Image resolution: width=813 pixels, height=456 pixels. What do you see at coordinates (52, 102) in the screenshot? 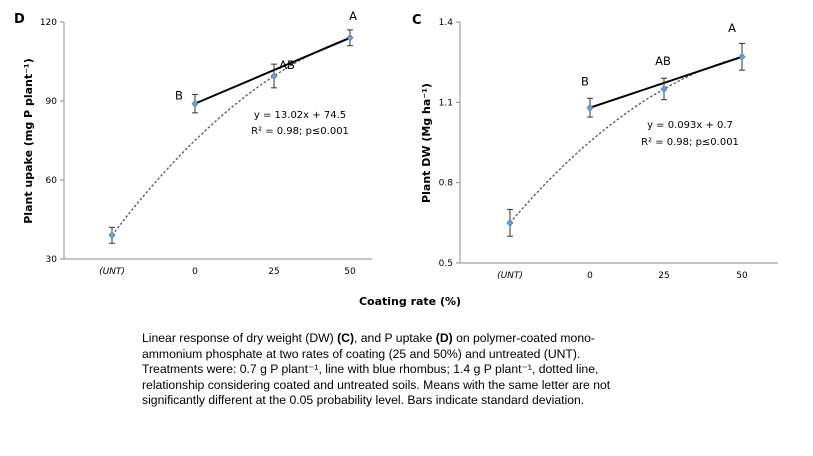
I see `y-tick-label: 90` at bounding box center [52, 102].